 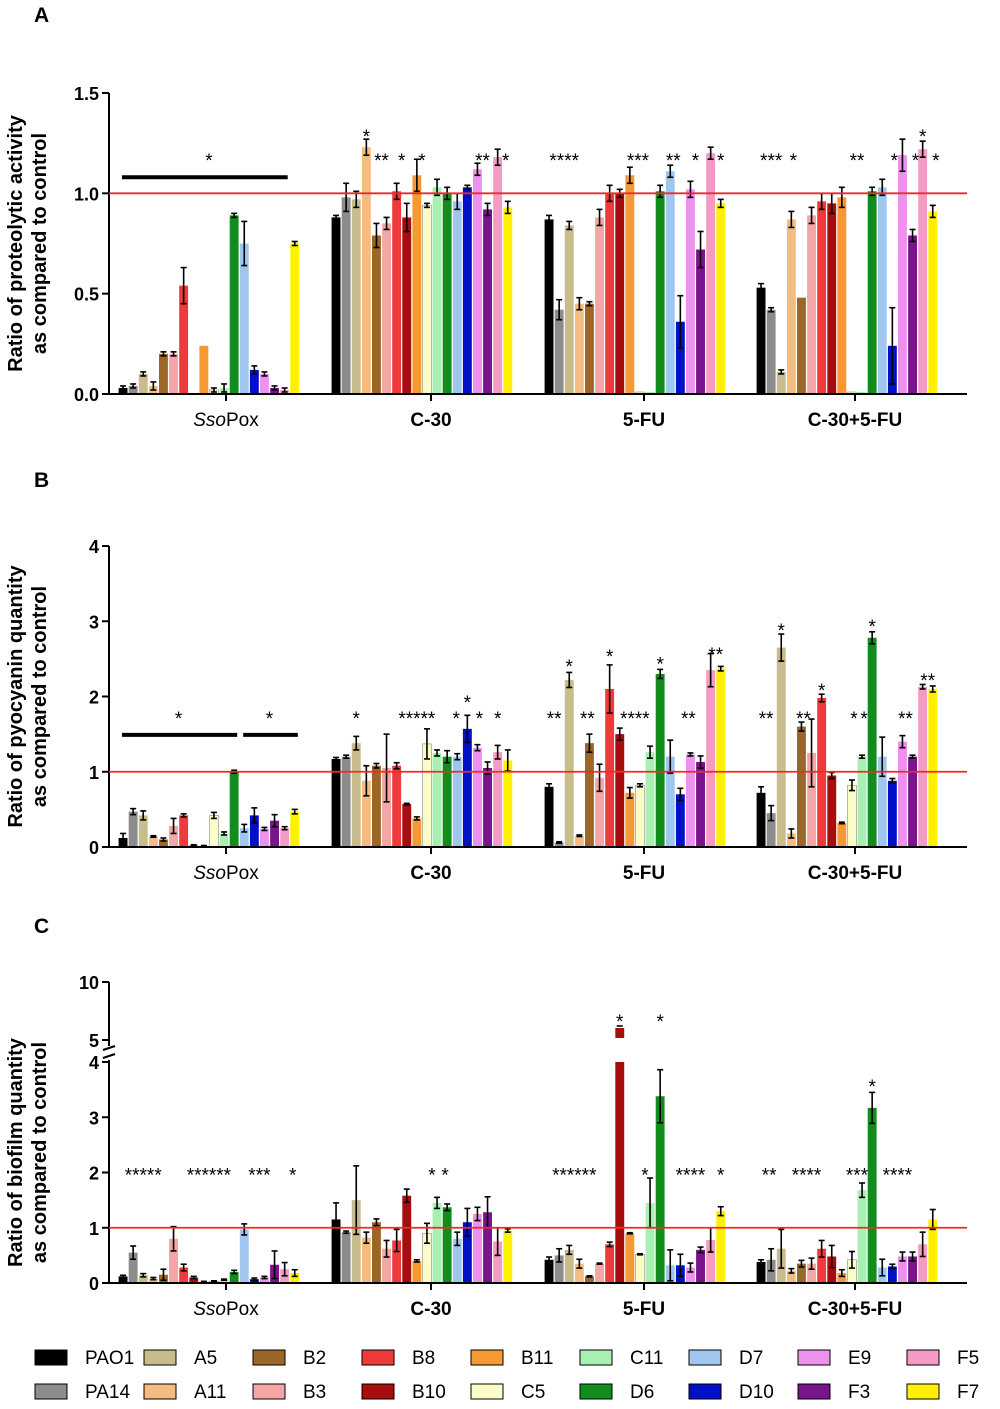 What do you see at coordinates (423, 1358) in the screenshot?
I see `legend-label-B8: B8` at bounding box center [423, 1358].